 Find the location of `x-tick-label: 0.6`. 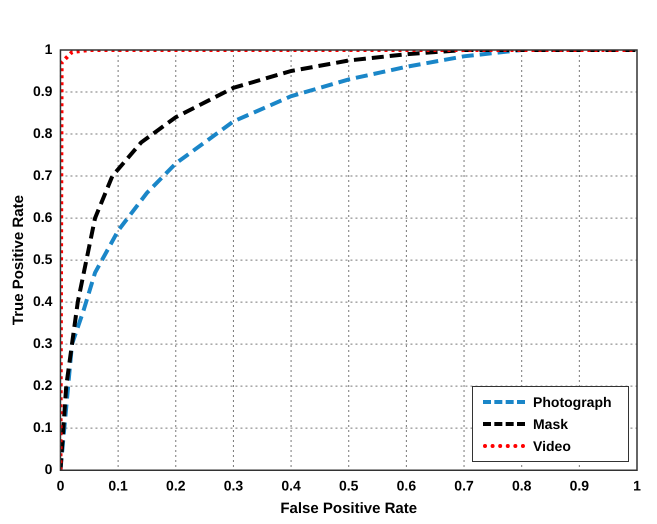

x-tick-label: 0.6 is located at coordinates (406, 485).